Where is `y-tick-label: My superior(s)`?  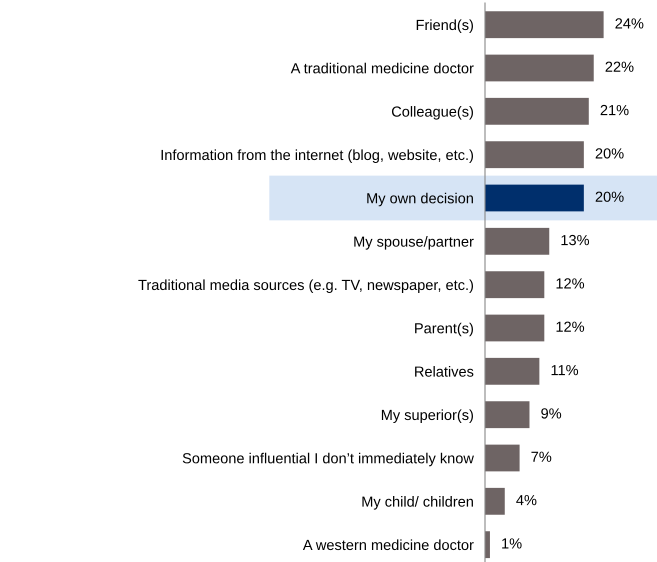 y-tick-label: My superior(s) is located at coordinates (427, 416).